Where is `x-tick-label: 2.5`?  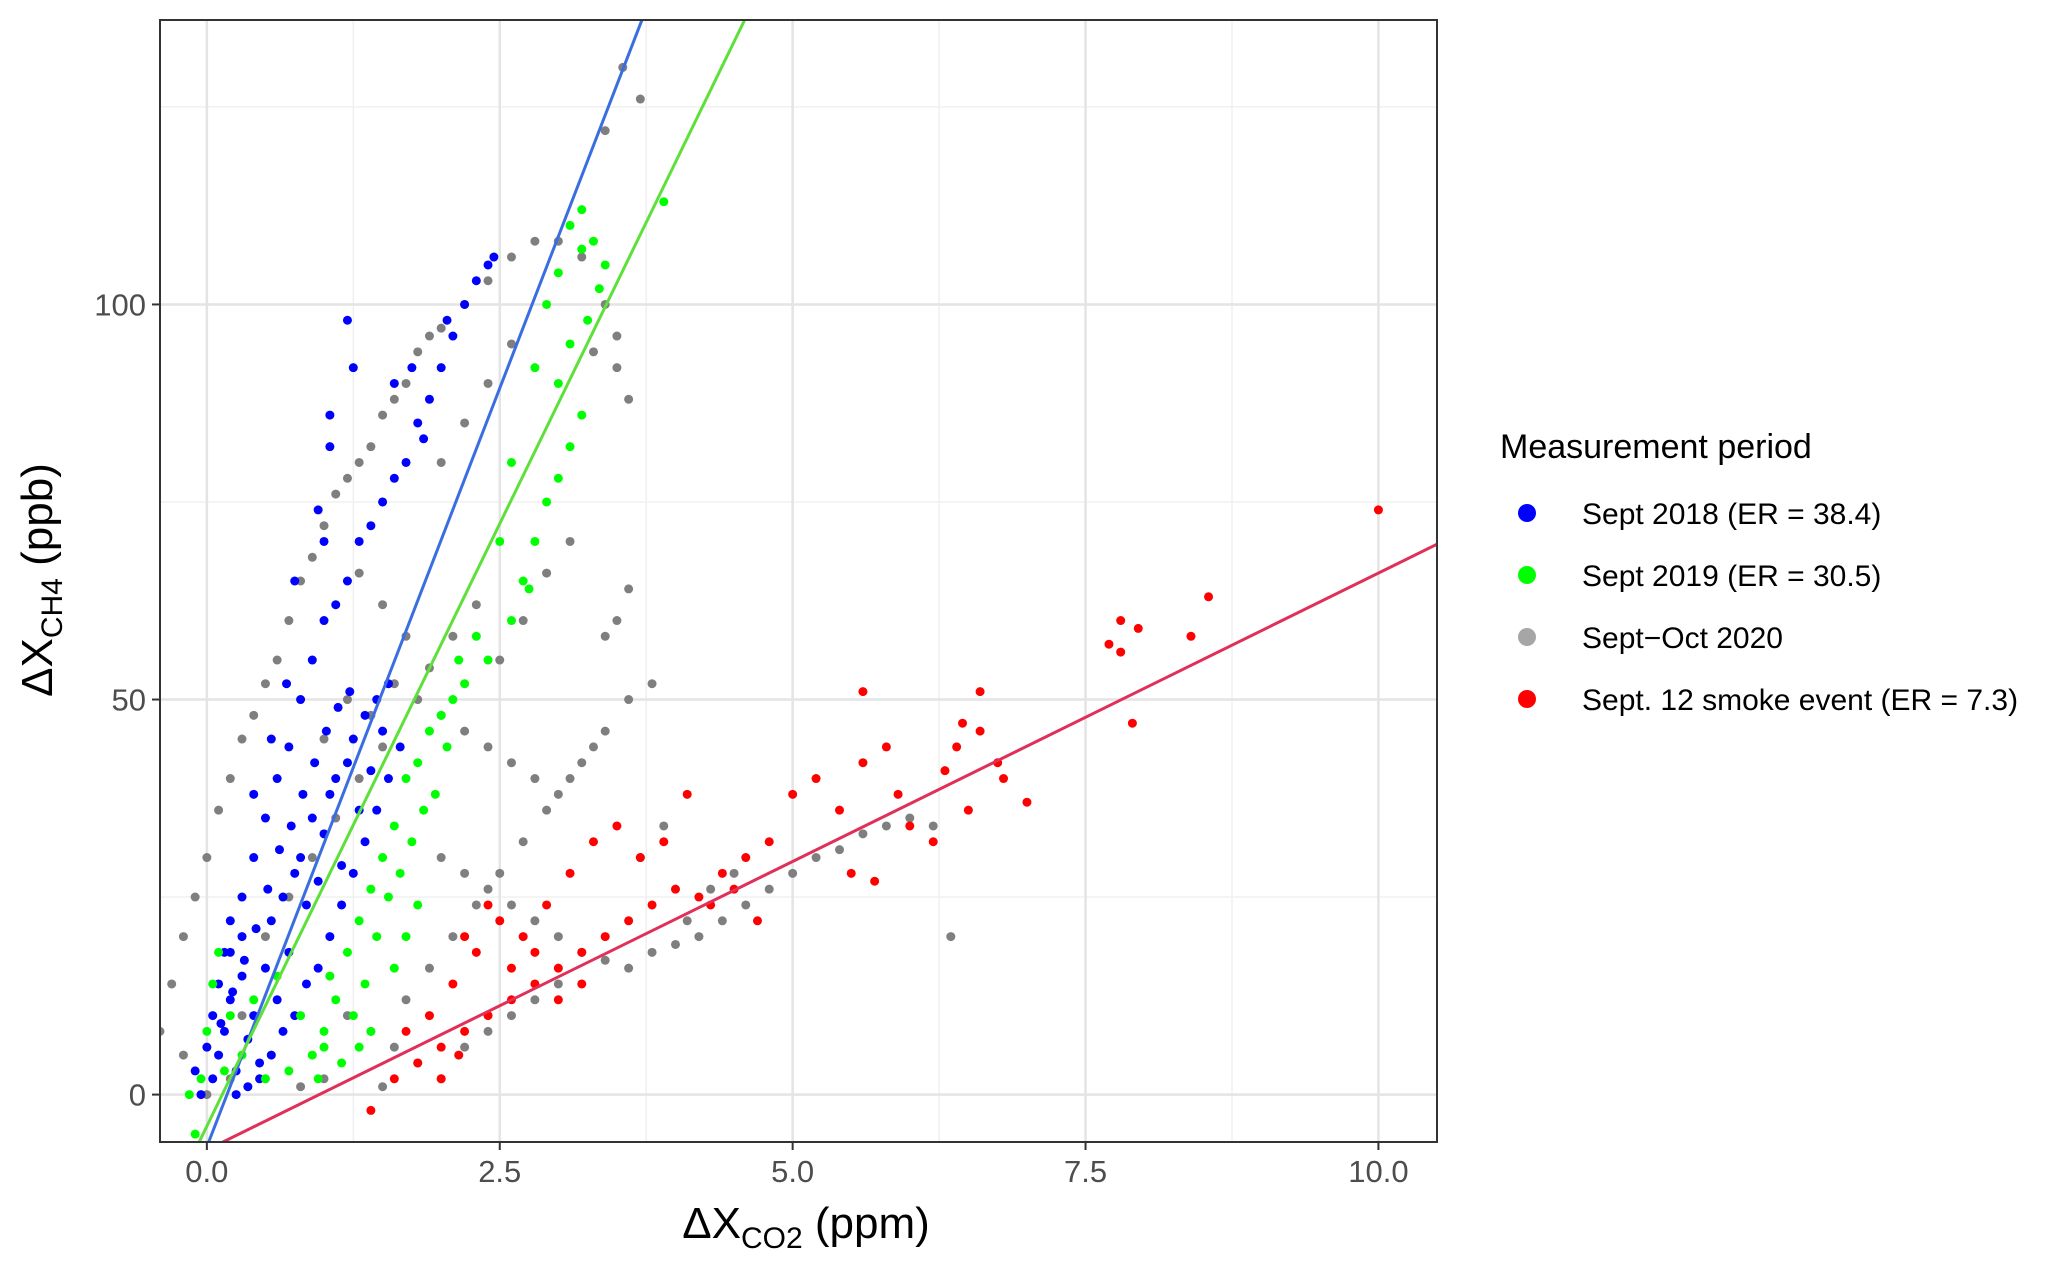 x-tick-label: 2.5 is located at coordinates (499, 1171).